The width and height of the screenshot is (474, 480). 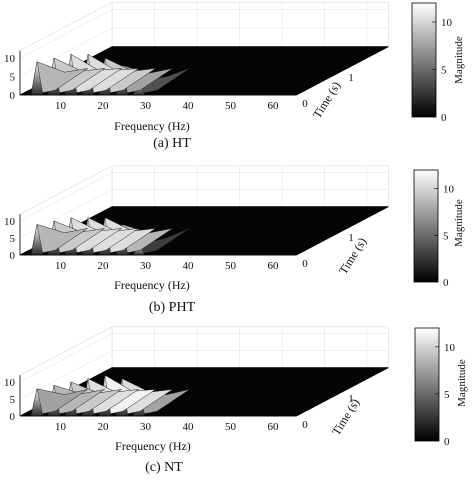 What do you see at coordinates (172, 143) in the screenshot?
I see `panel-caption: (a) HT` at bounding box center [172, 143].